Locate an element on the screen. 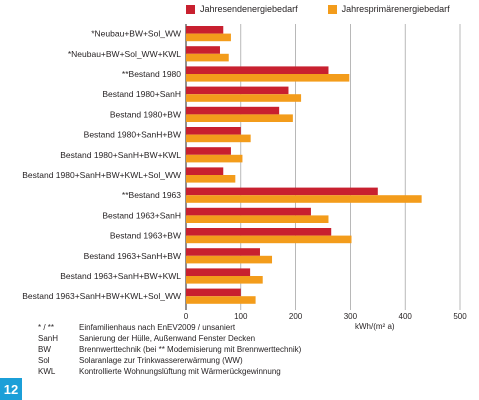 The height and width of the screenshot is (400, 479). x-tick-label: 0 is located at coordinates (186, 316).